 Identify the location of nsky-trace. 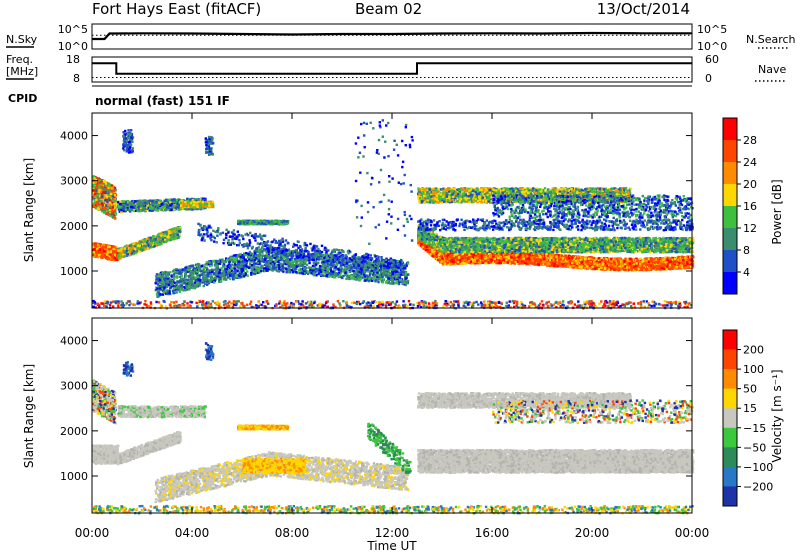
(392, 36).